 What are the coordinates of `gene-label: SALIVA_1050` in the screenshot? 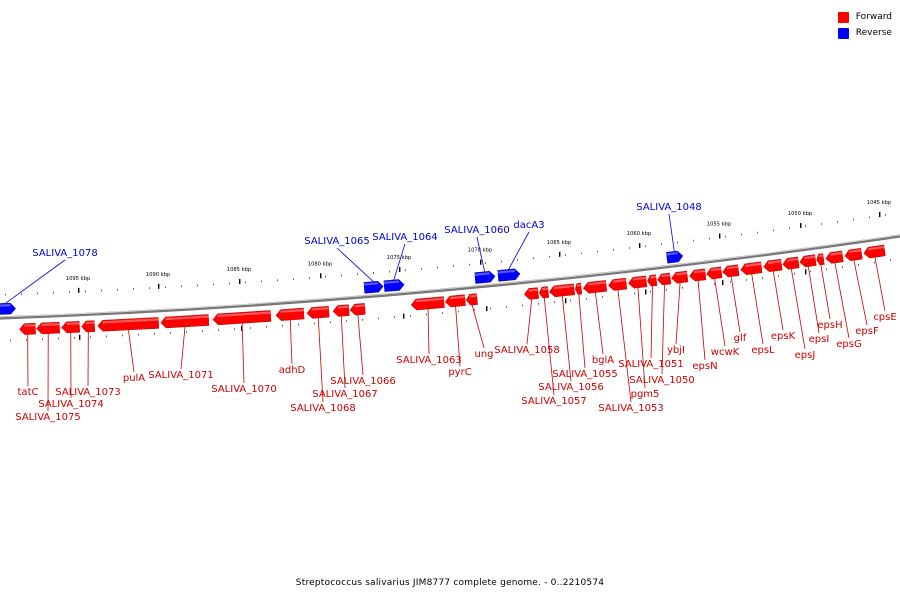 It's located at (661, 380).